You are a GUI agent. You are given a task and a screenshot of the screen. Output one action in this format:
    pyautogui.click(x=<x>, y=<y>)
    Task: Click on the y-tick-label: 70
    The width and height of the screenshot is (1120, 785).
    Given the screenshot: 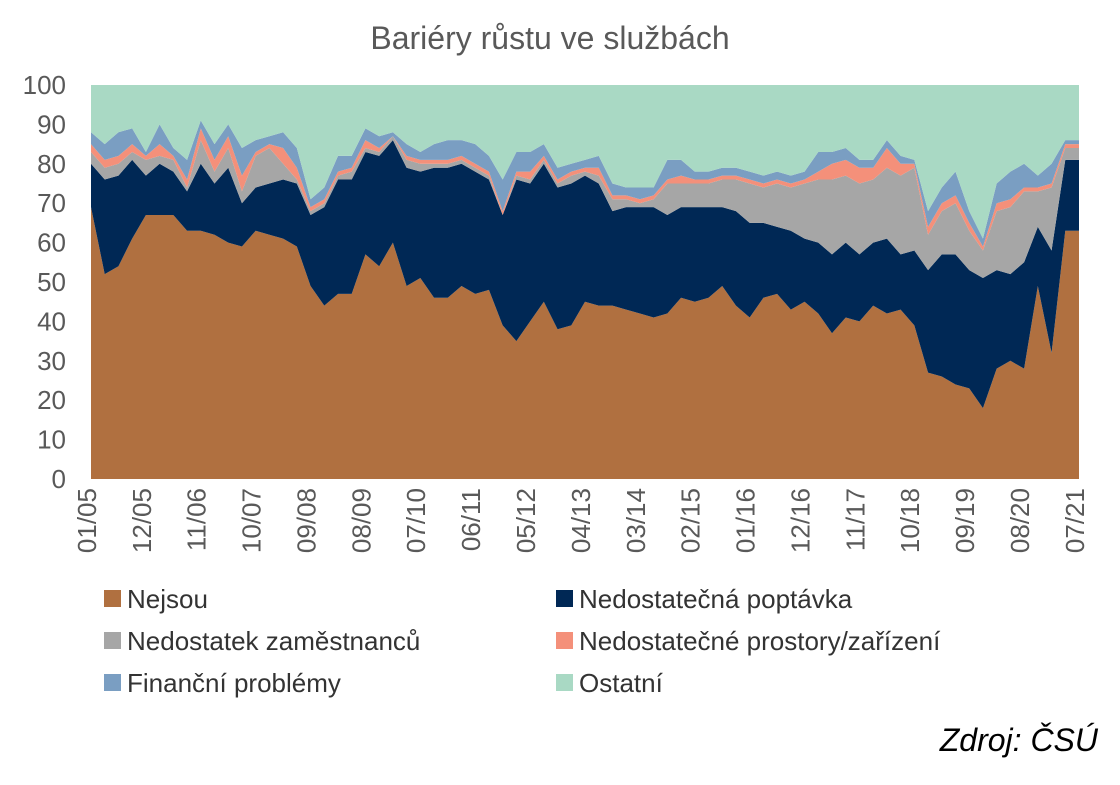 What is the action you would take?
    pyautogui.click(x=51, y=203)
    